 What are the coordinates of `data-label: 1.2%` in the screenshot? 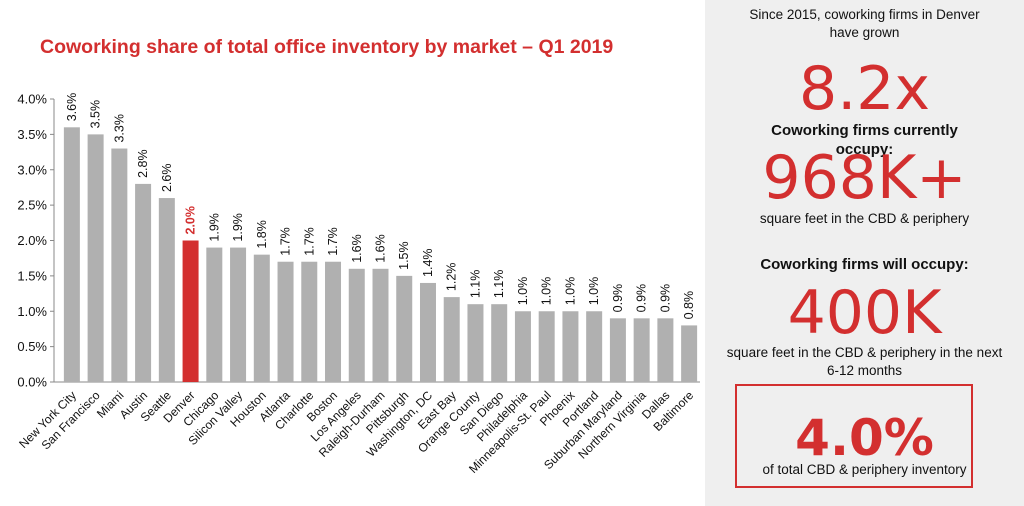 It's located at (452, 277).